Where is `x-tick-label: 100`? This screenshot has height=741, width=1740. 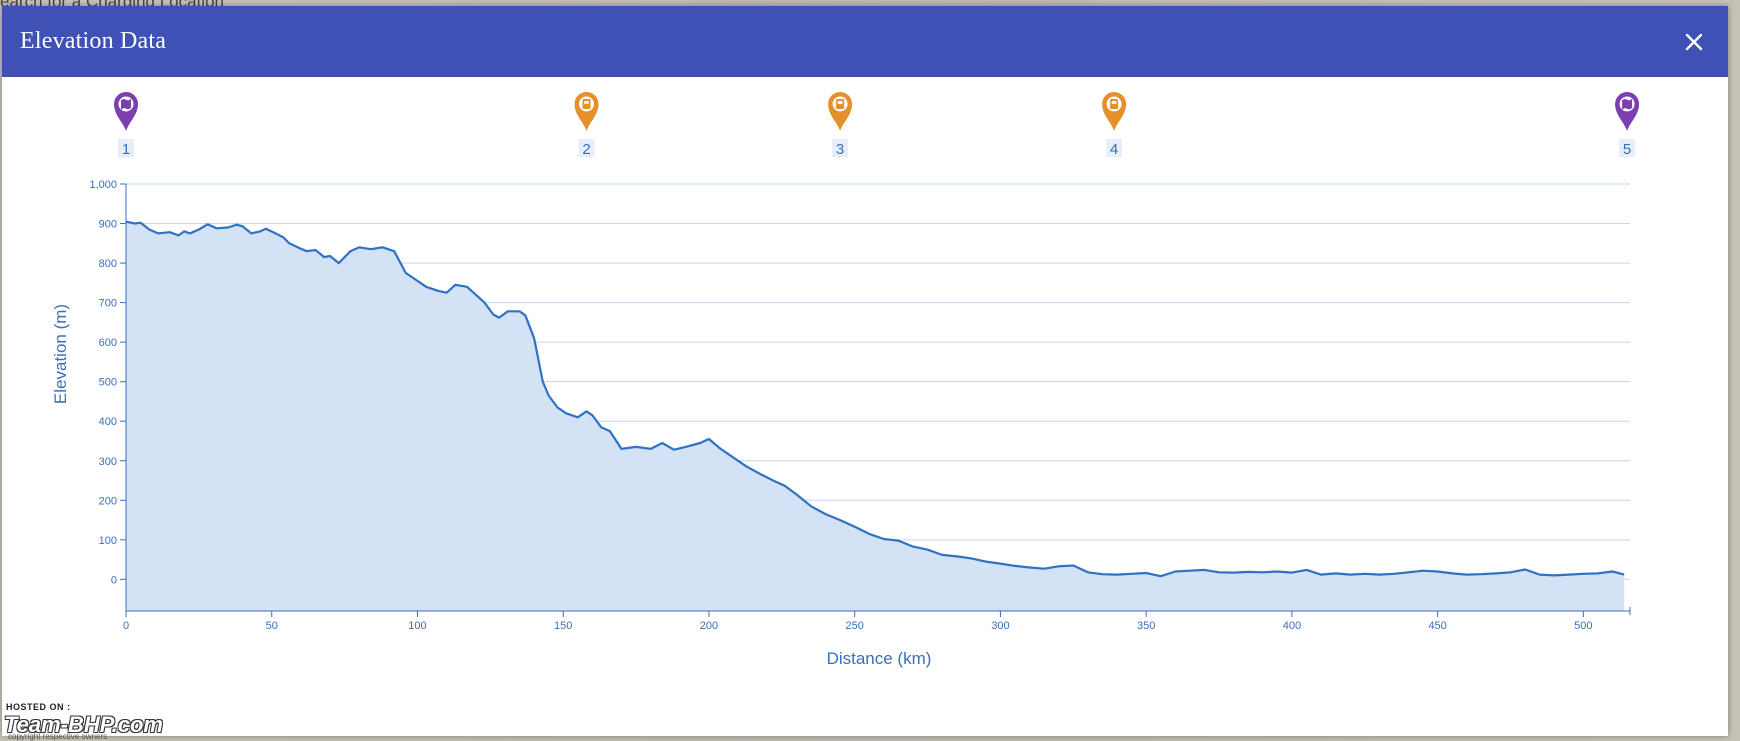
x-tick-label: 100 is located at coordinates (417, 626).